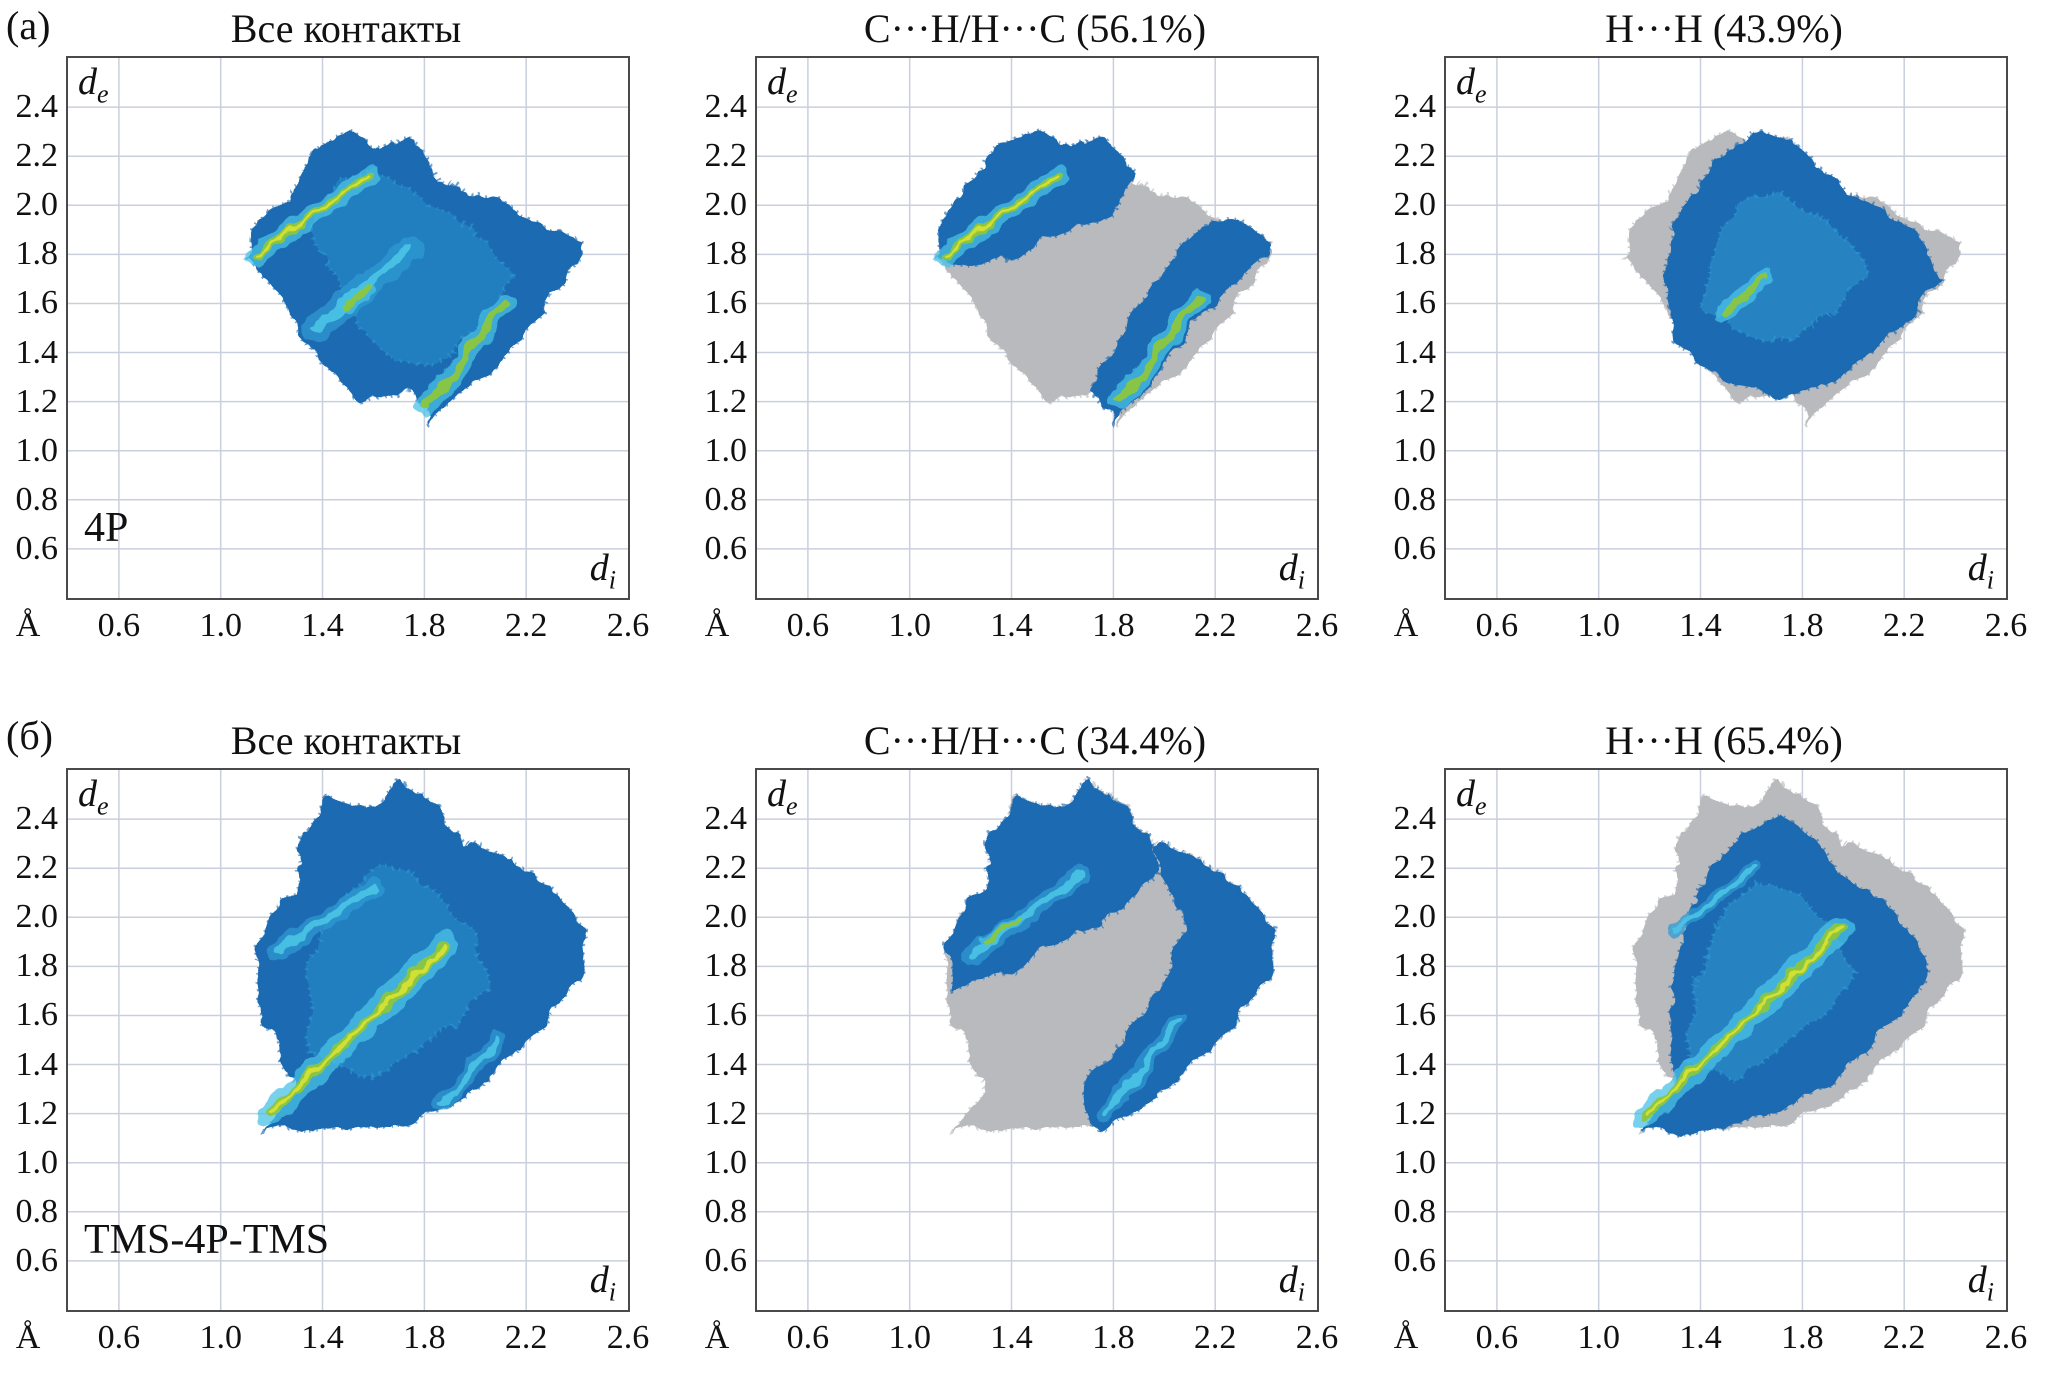  Describe the element at coordinates (106, 528) in the screenshot. I see `compound-label: 4P` at that location.